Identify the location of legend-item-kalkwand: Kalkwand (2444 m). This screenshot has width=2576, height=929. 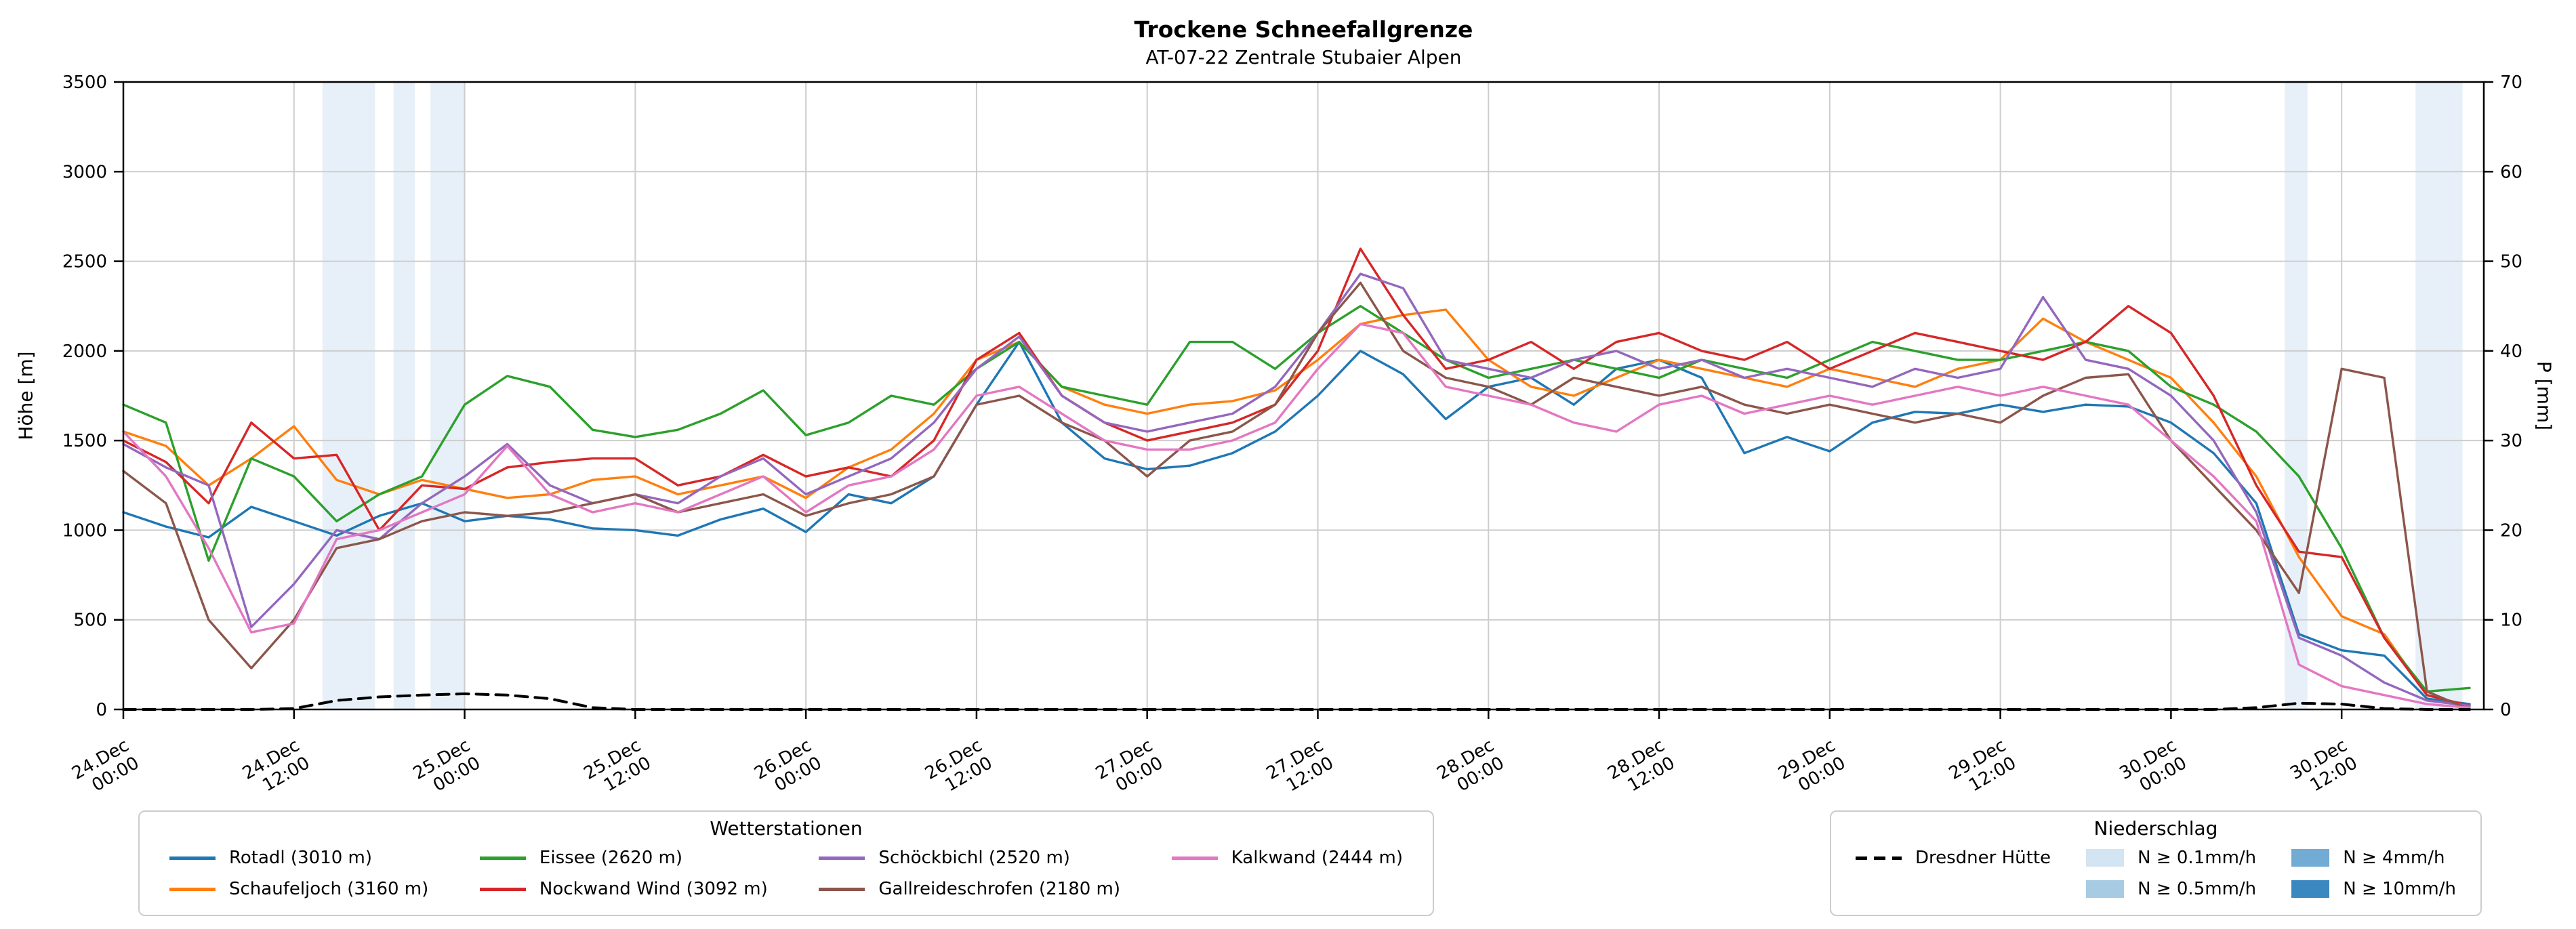
(1287, 858).